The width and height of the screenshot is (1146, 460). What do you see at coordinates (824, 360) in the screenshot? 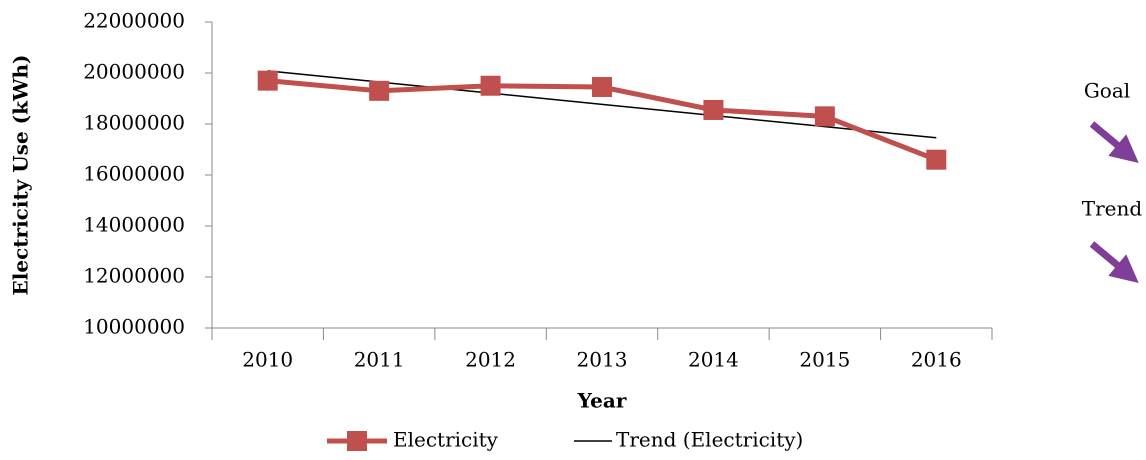
I see `x-tick-label: 2015` at bounding box center [824, 360].